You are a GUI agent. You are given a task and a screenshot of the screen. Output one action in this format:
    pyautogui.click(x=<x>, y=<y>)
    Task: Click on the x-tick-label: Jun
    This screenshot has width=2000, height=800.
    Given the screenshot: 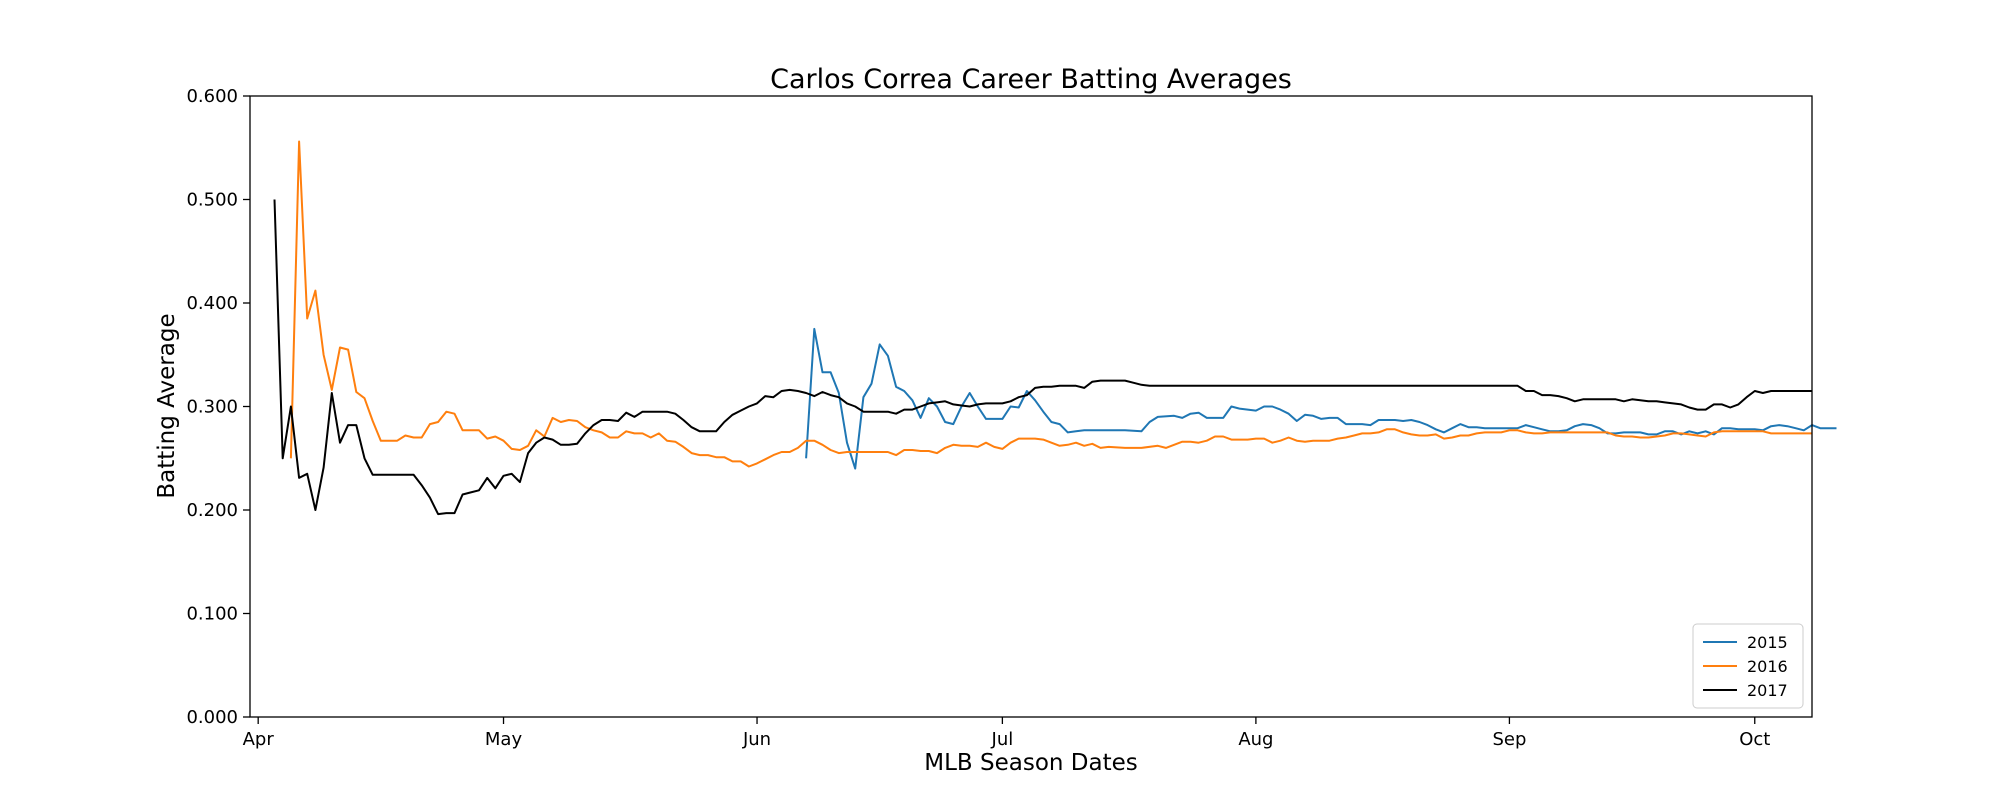 What is the action you would take?
    pyautogui.click(x=756, y=739)
    